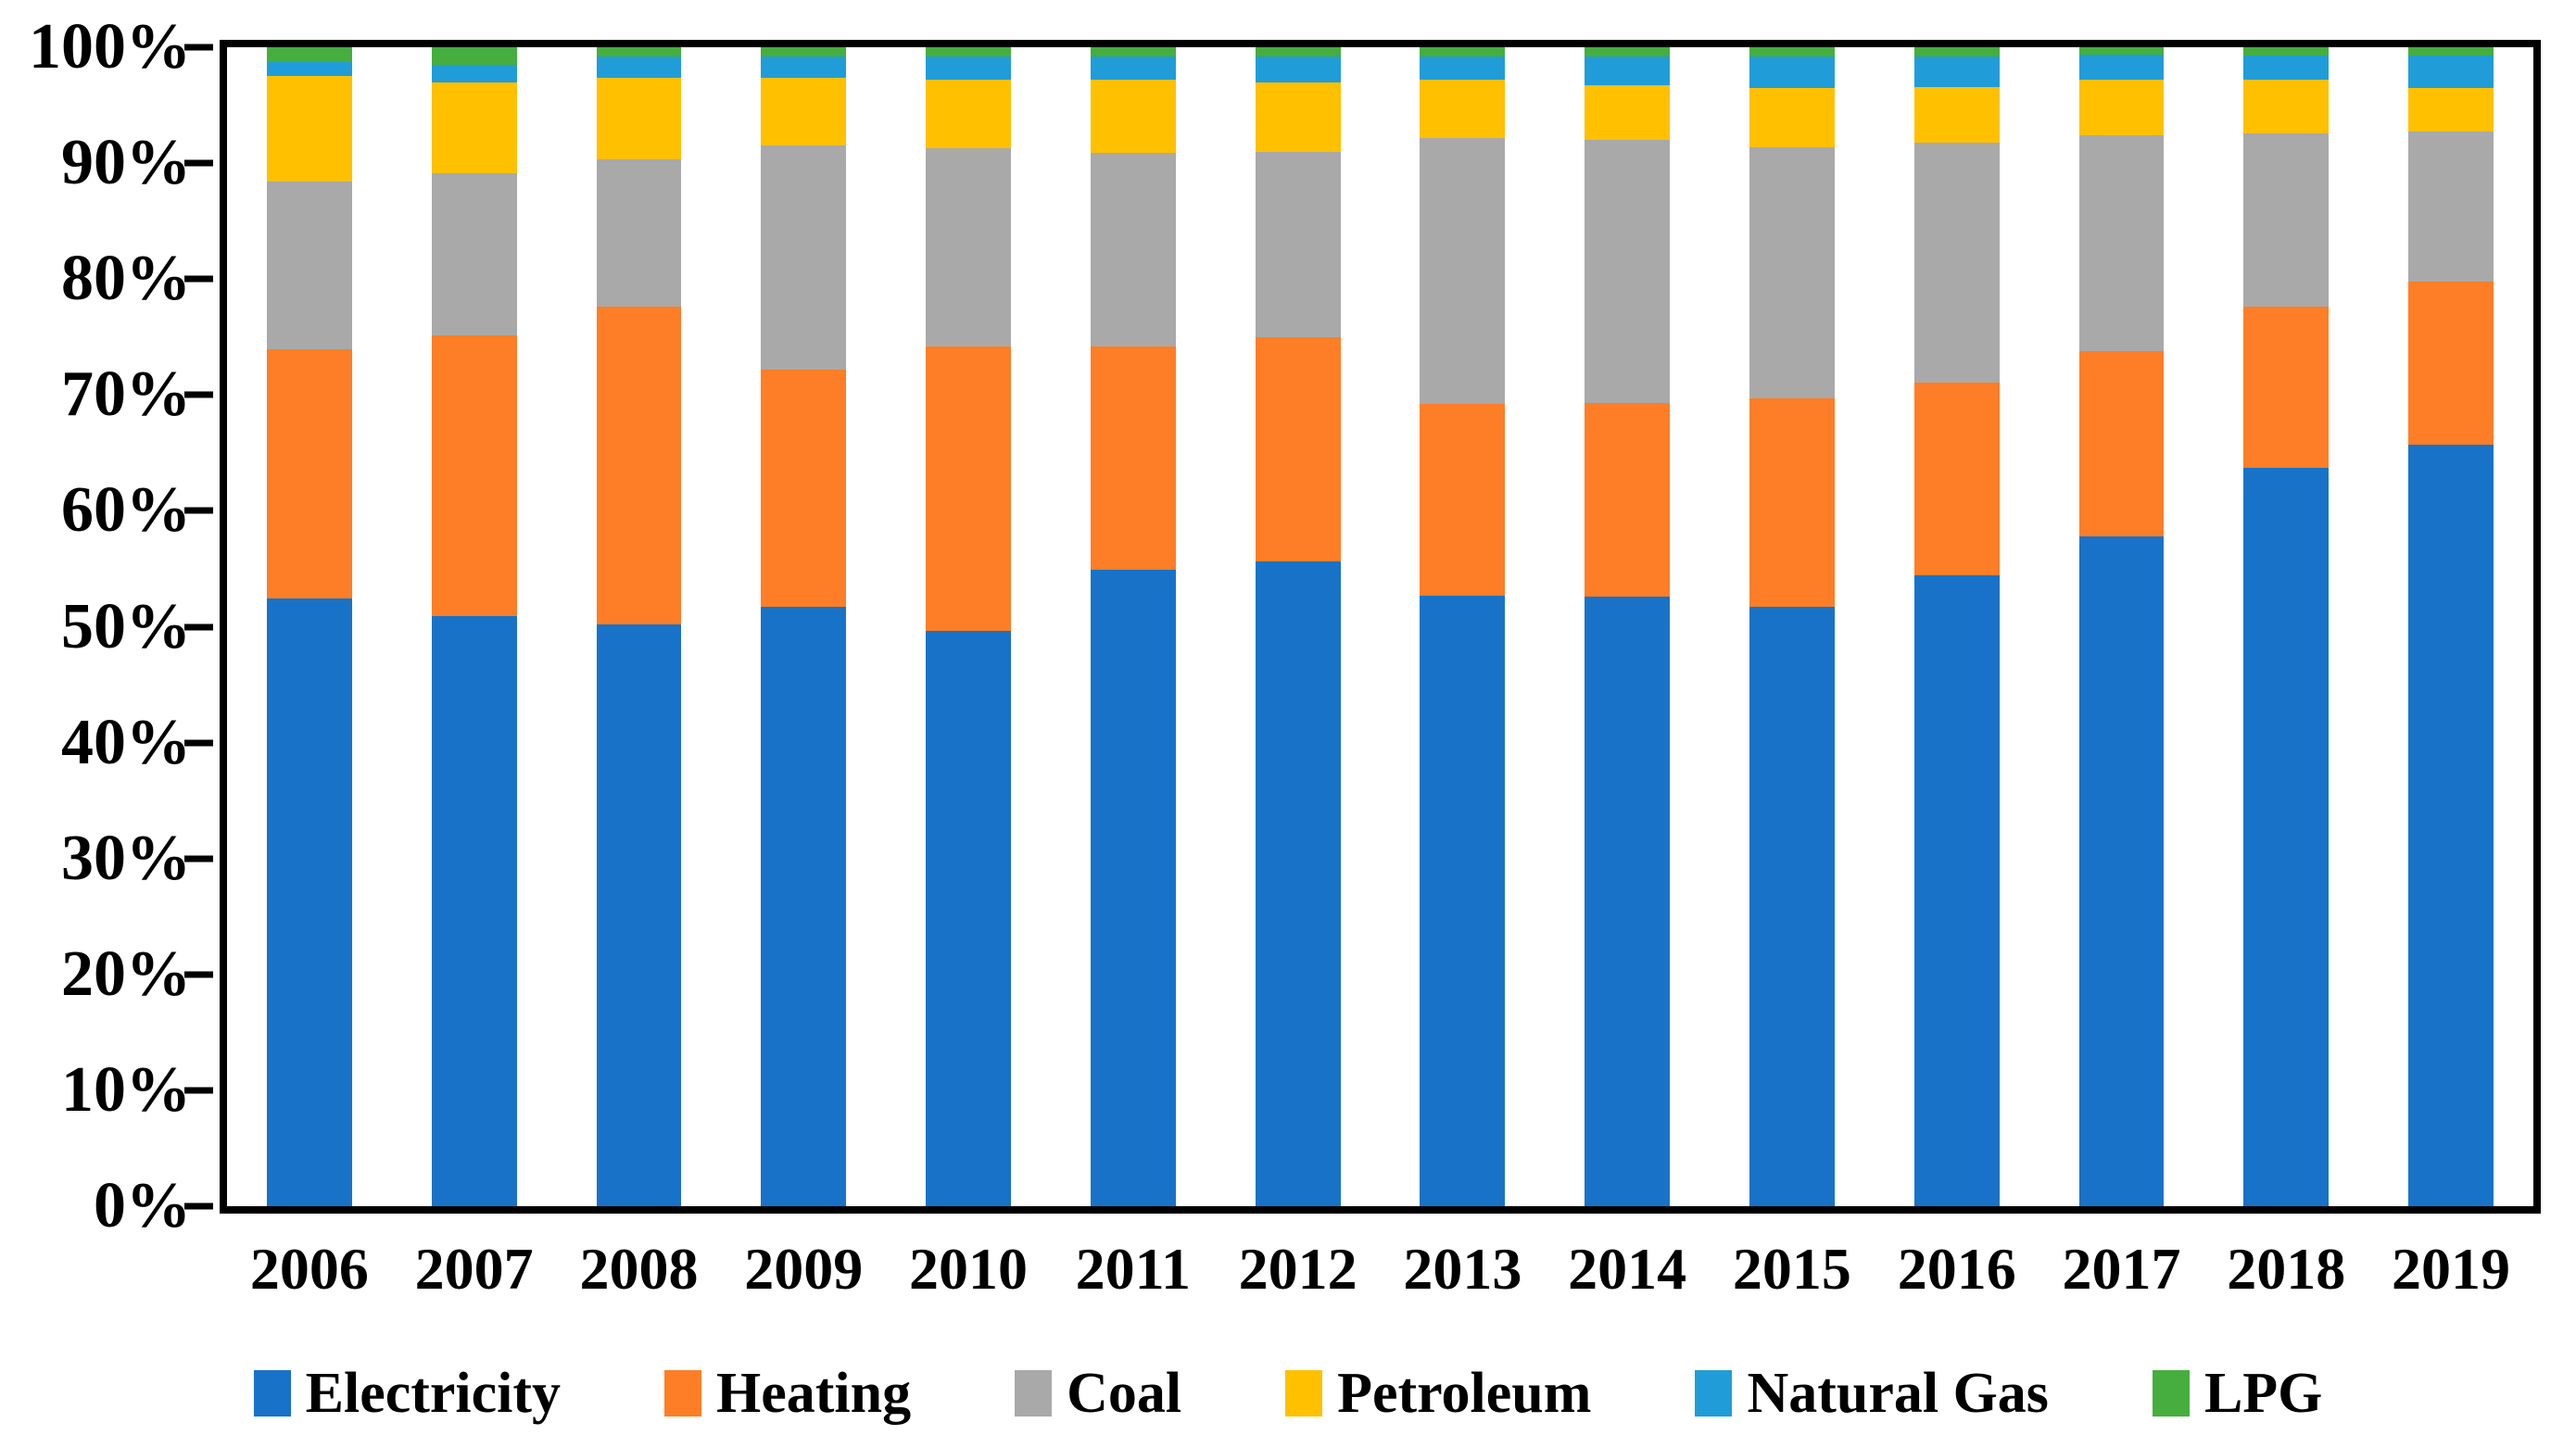 This screenshot has width=2576, height=1448. Describe the element at coordinates (2451, 626) in the screenshot. I see `bar-2019` at that location.